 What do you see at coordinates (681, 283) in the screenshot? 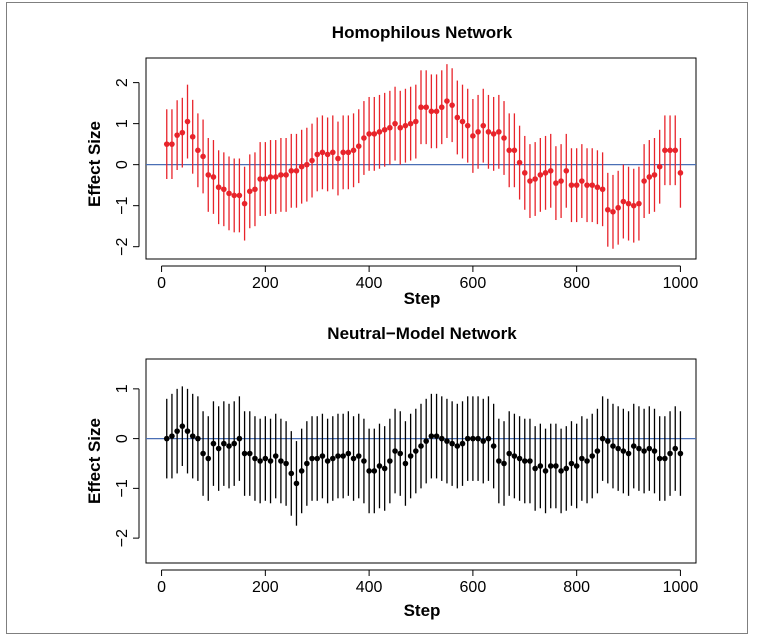
I see `x-tick-label: 1000` at bounding box center [681, 283].